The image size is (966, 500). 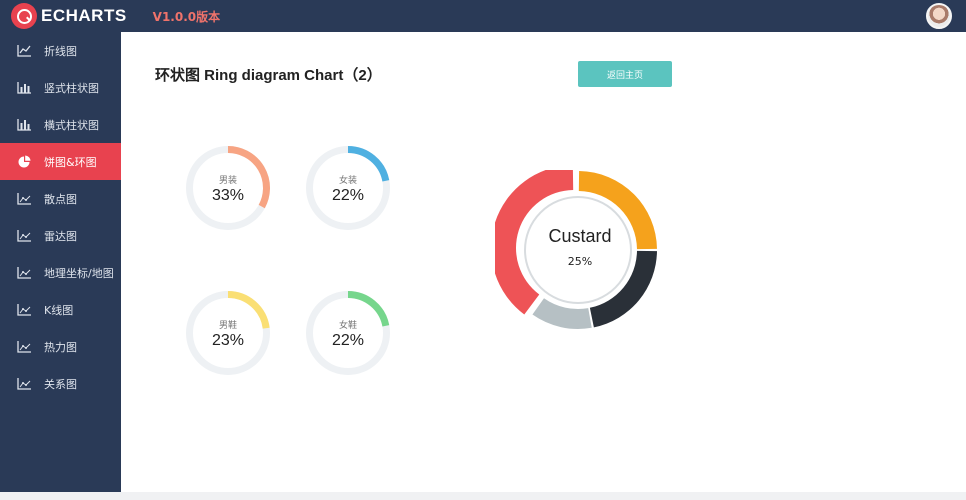 What do you see at coordinates (580, 236) in the screenshot?
I see `donut-center-name: Custard` at bounding box center [580, 236].